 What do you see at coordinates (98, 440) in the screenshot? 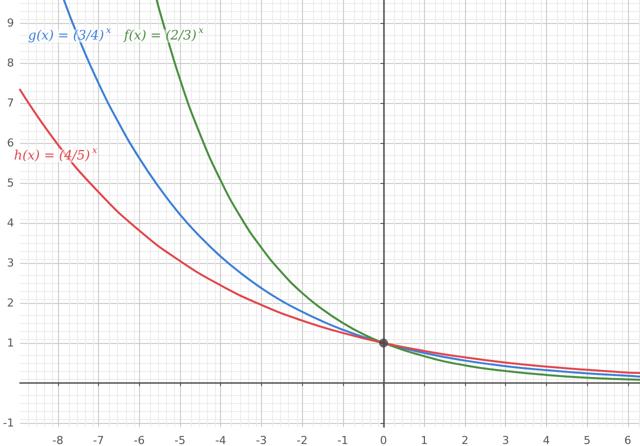
I see `x-tick-label: -7` at bounding box center [98, 440].